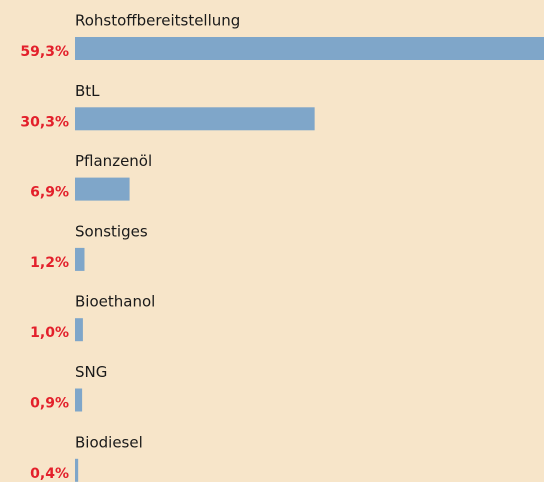 This screenshot has width=544, height=482. Describe the element at coordinates (87, 91) in the screenshot. I see `category-label: BtL` at that location.